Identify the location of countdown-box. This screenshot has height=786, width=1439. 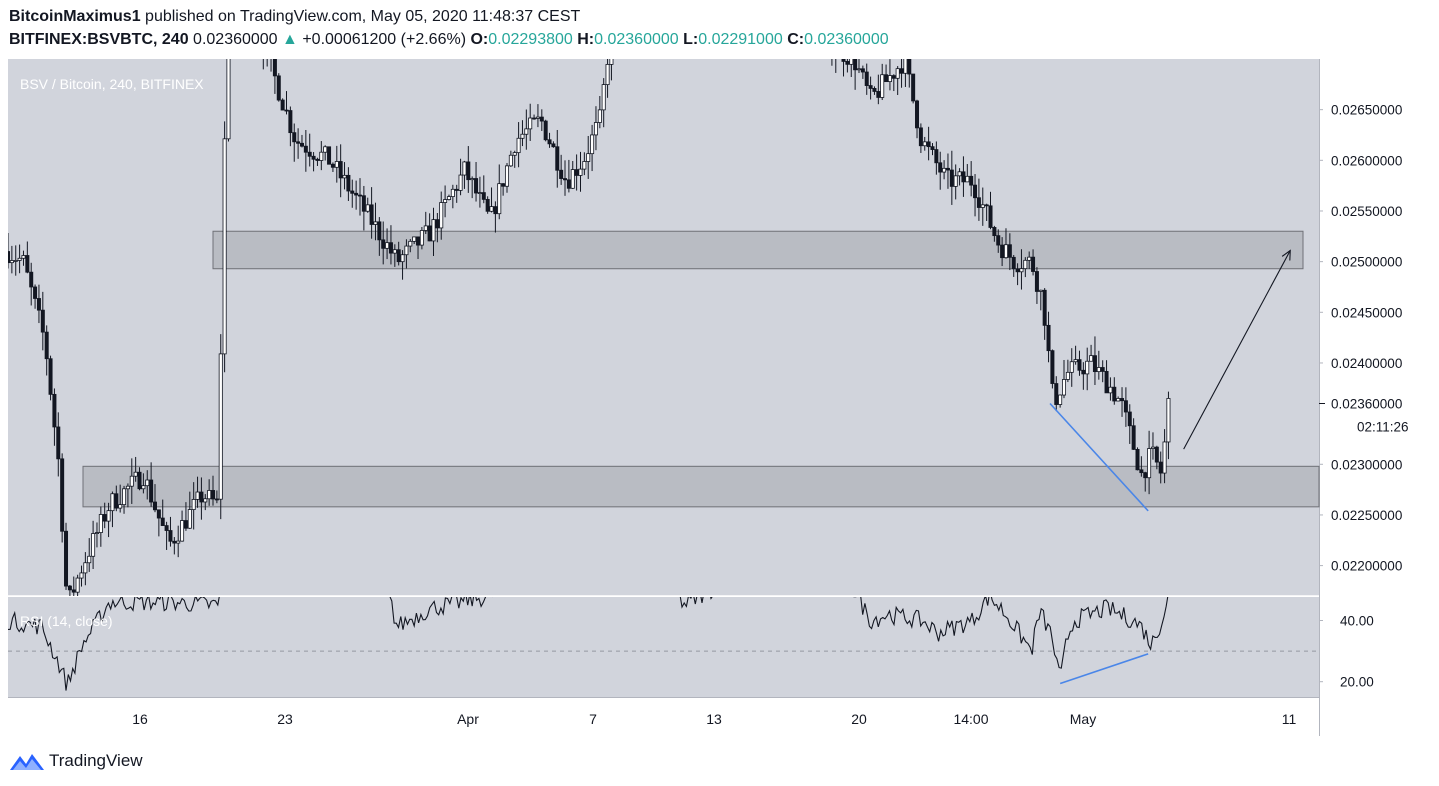
(1389, 426).